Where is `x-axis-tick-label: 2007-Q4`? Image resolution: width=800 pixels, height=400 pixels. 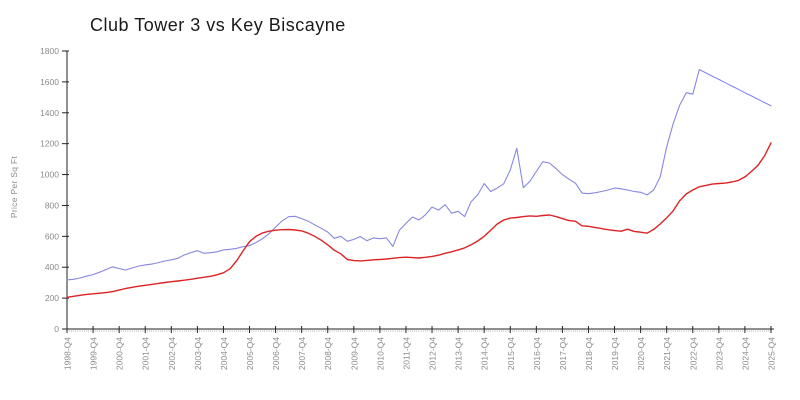 x-axis-tick-label: 2007-Q4 is located at coordinates (302, 353).